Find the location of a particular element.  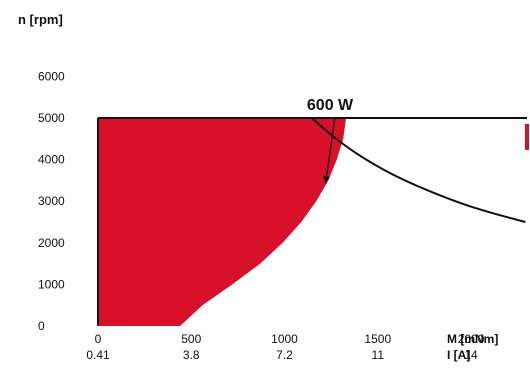

x-tick-label-current: 3.8 is located at coordinates (191, 355).